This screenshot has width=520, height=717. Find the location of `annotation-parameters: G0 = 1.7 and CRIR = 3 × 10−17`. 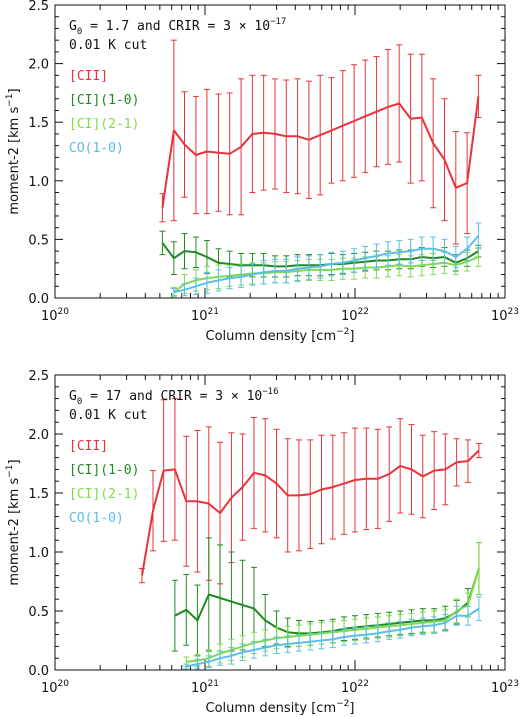

annotation-parameters: G0 = 1.7 and CRIR = 3 × 10−17 is located at coordinates (177, 27).